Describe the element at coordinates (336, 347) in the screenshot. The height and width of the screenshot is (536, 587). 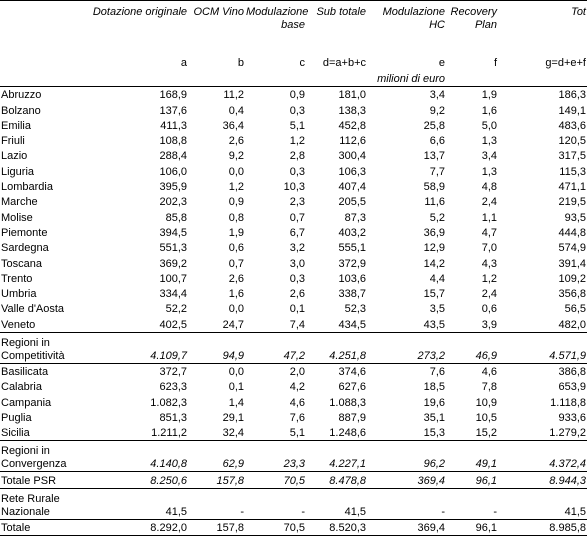
I see `value-cell: 4.251,8` at that location.